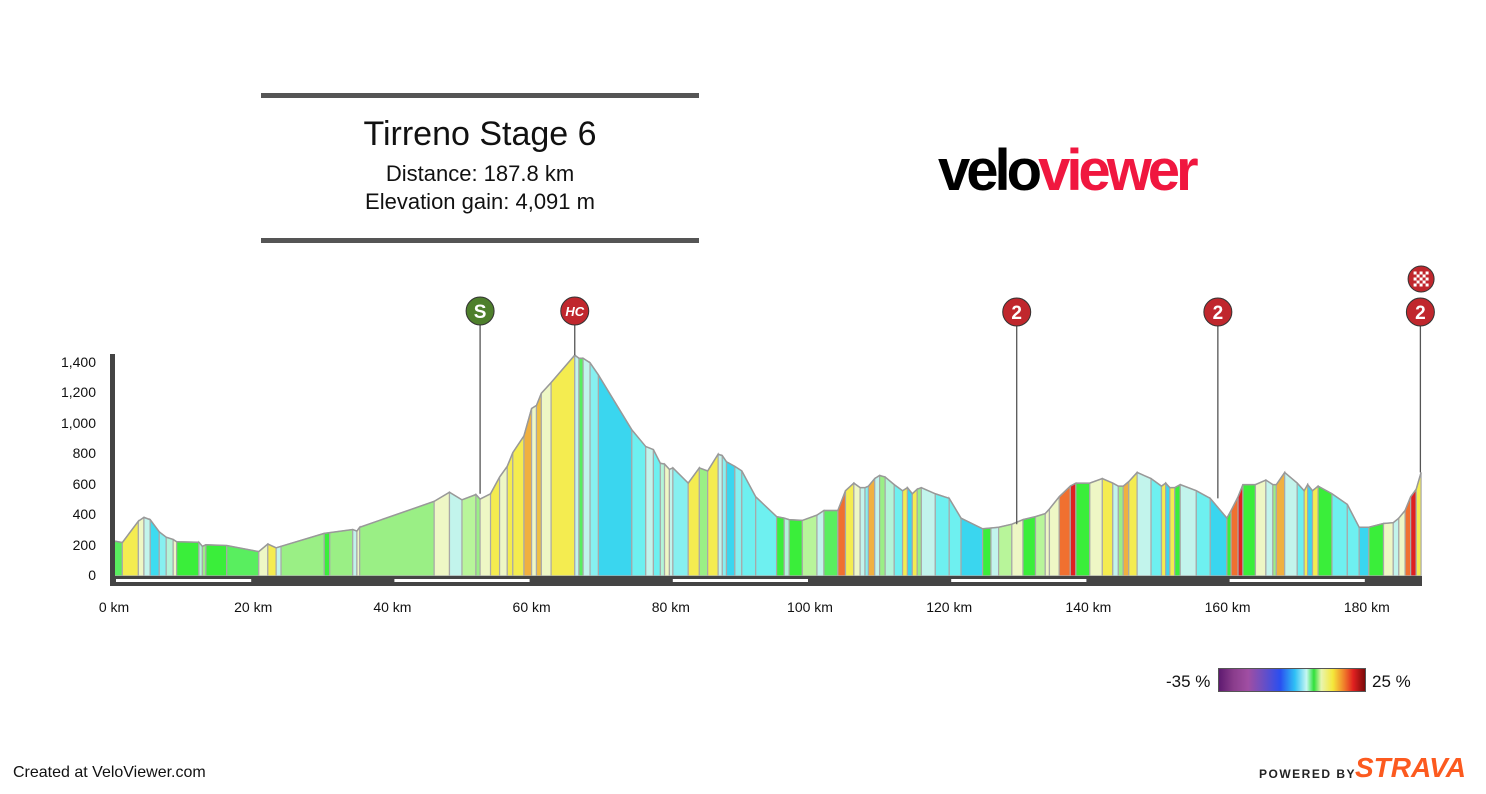  Describe the element at coordinates (78, 392) in the screenshot. I see `y-tick-label: 1,200` at that location.